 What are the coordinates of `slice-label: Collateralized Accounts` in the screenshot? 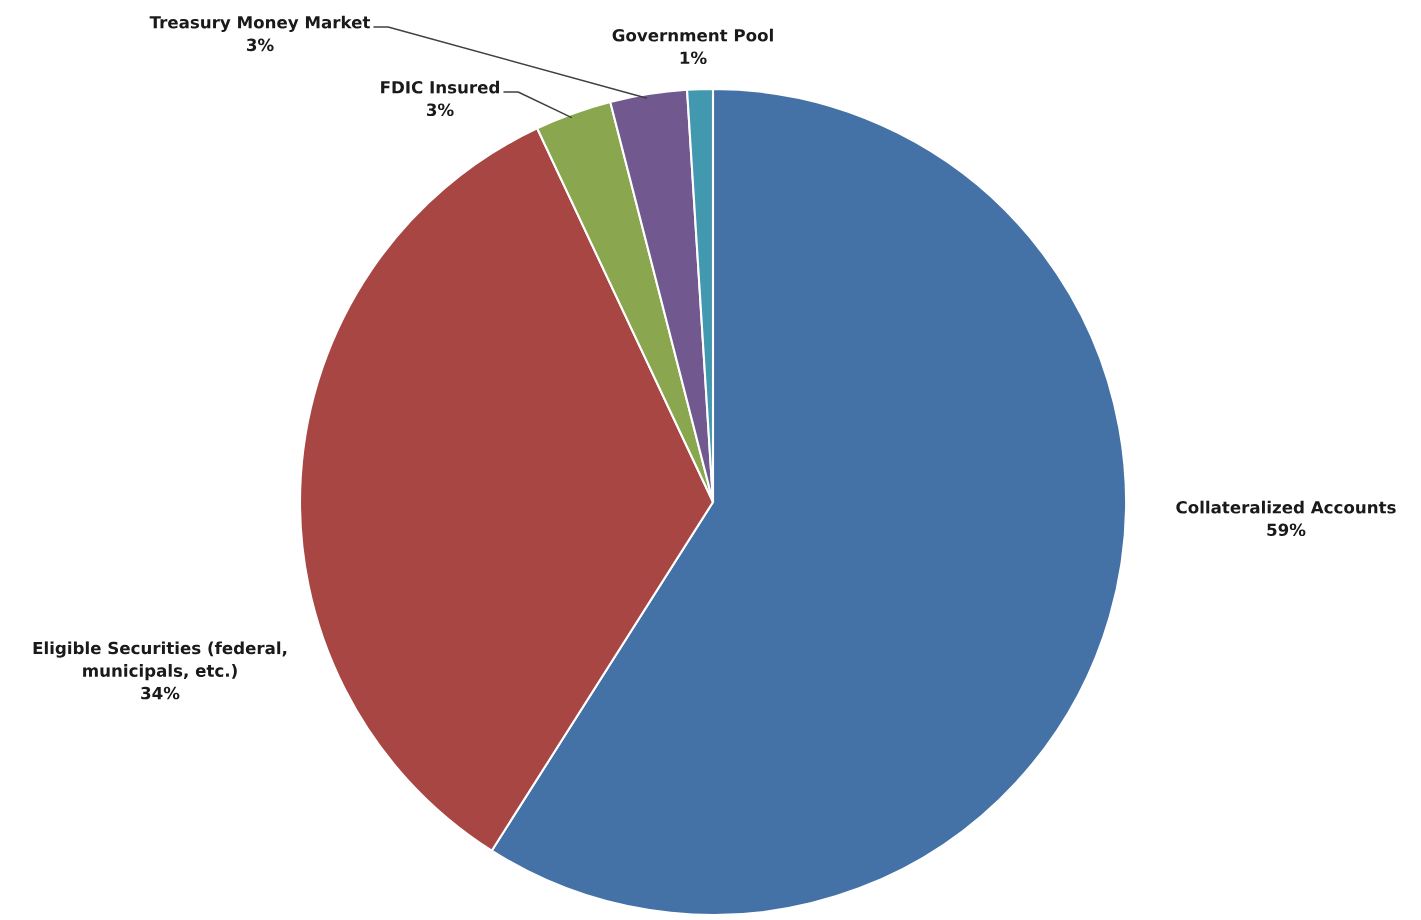 It's located at (1286, 507).